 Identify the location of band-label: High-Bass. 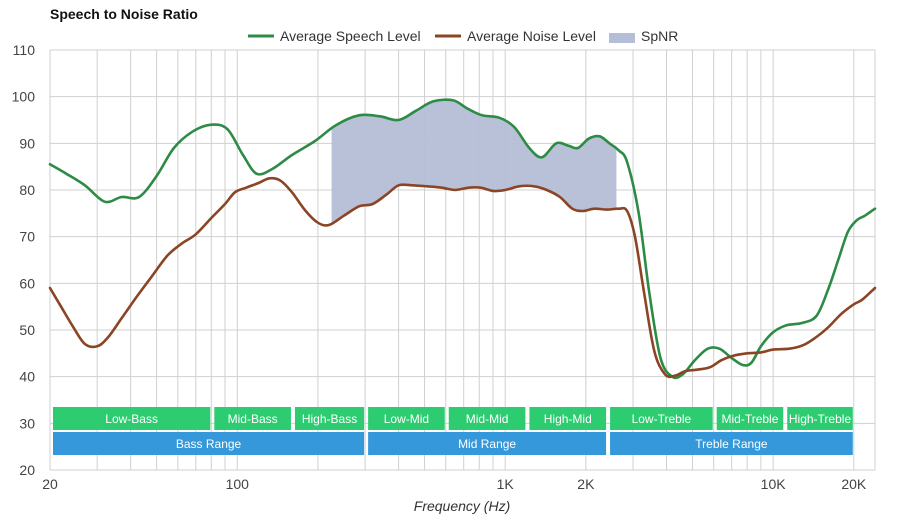
(329, 419).